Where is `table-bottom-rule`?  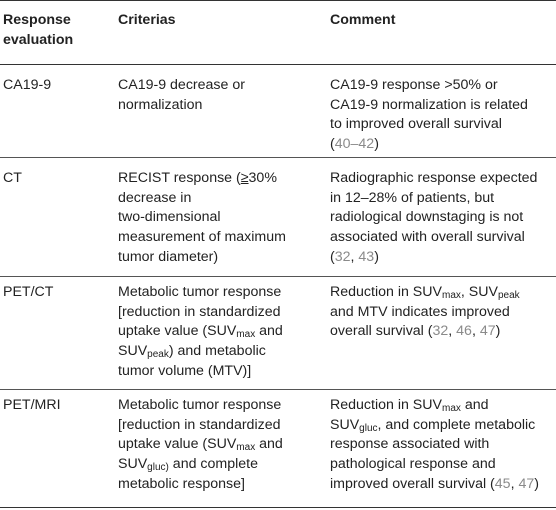 table-bottom-rule is located at coordinates (278, 507).